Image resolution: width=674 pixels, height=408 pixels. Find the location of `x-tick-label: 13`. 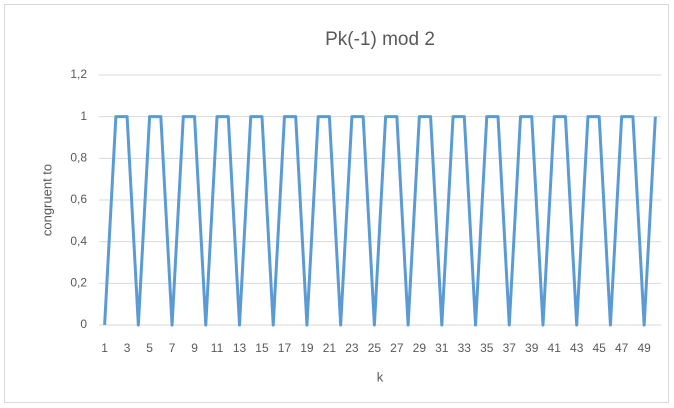

x-tick-label: 13 is located at coordinates (240, 348).